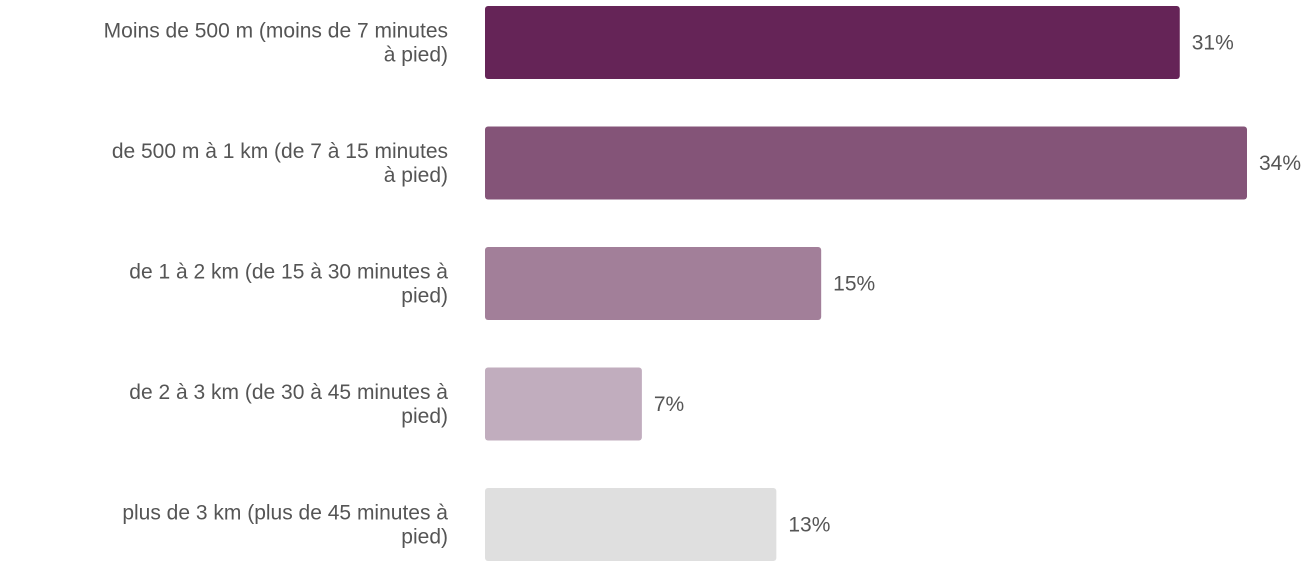 The width and height of the screenshot is (1316, 561). I want to click on value-label: 34%, so click(1280, 163).